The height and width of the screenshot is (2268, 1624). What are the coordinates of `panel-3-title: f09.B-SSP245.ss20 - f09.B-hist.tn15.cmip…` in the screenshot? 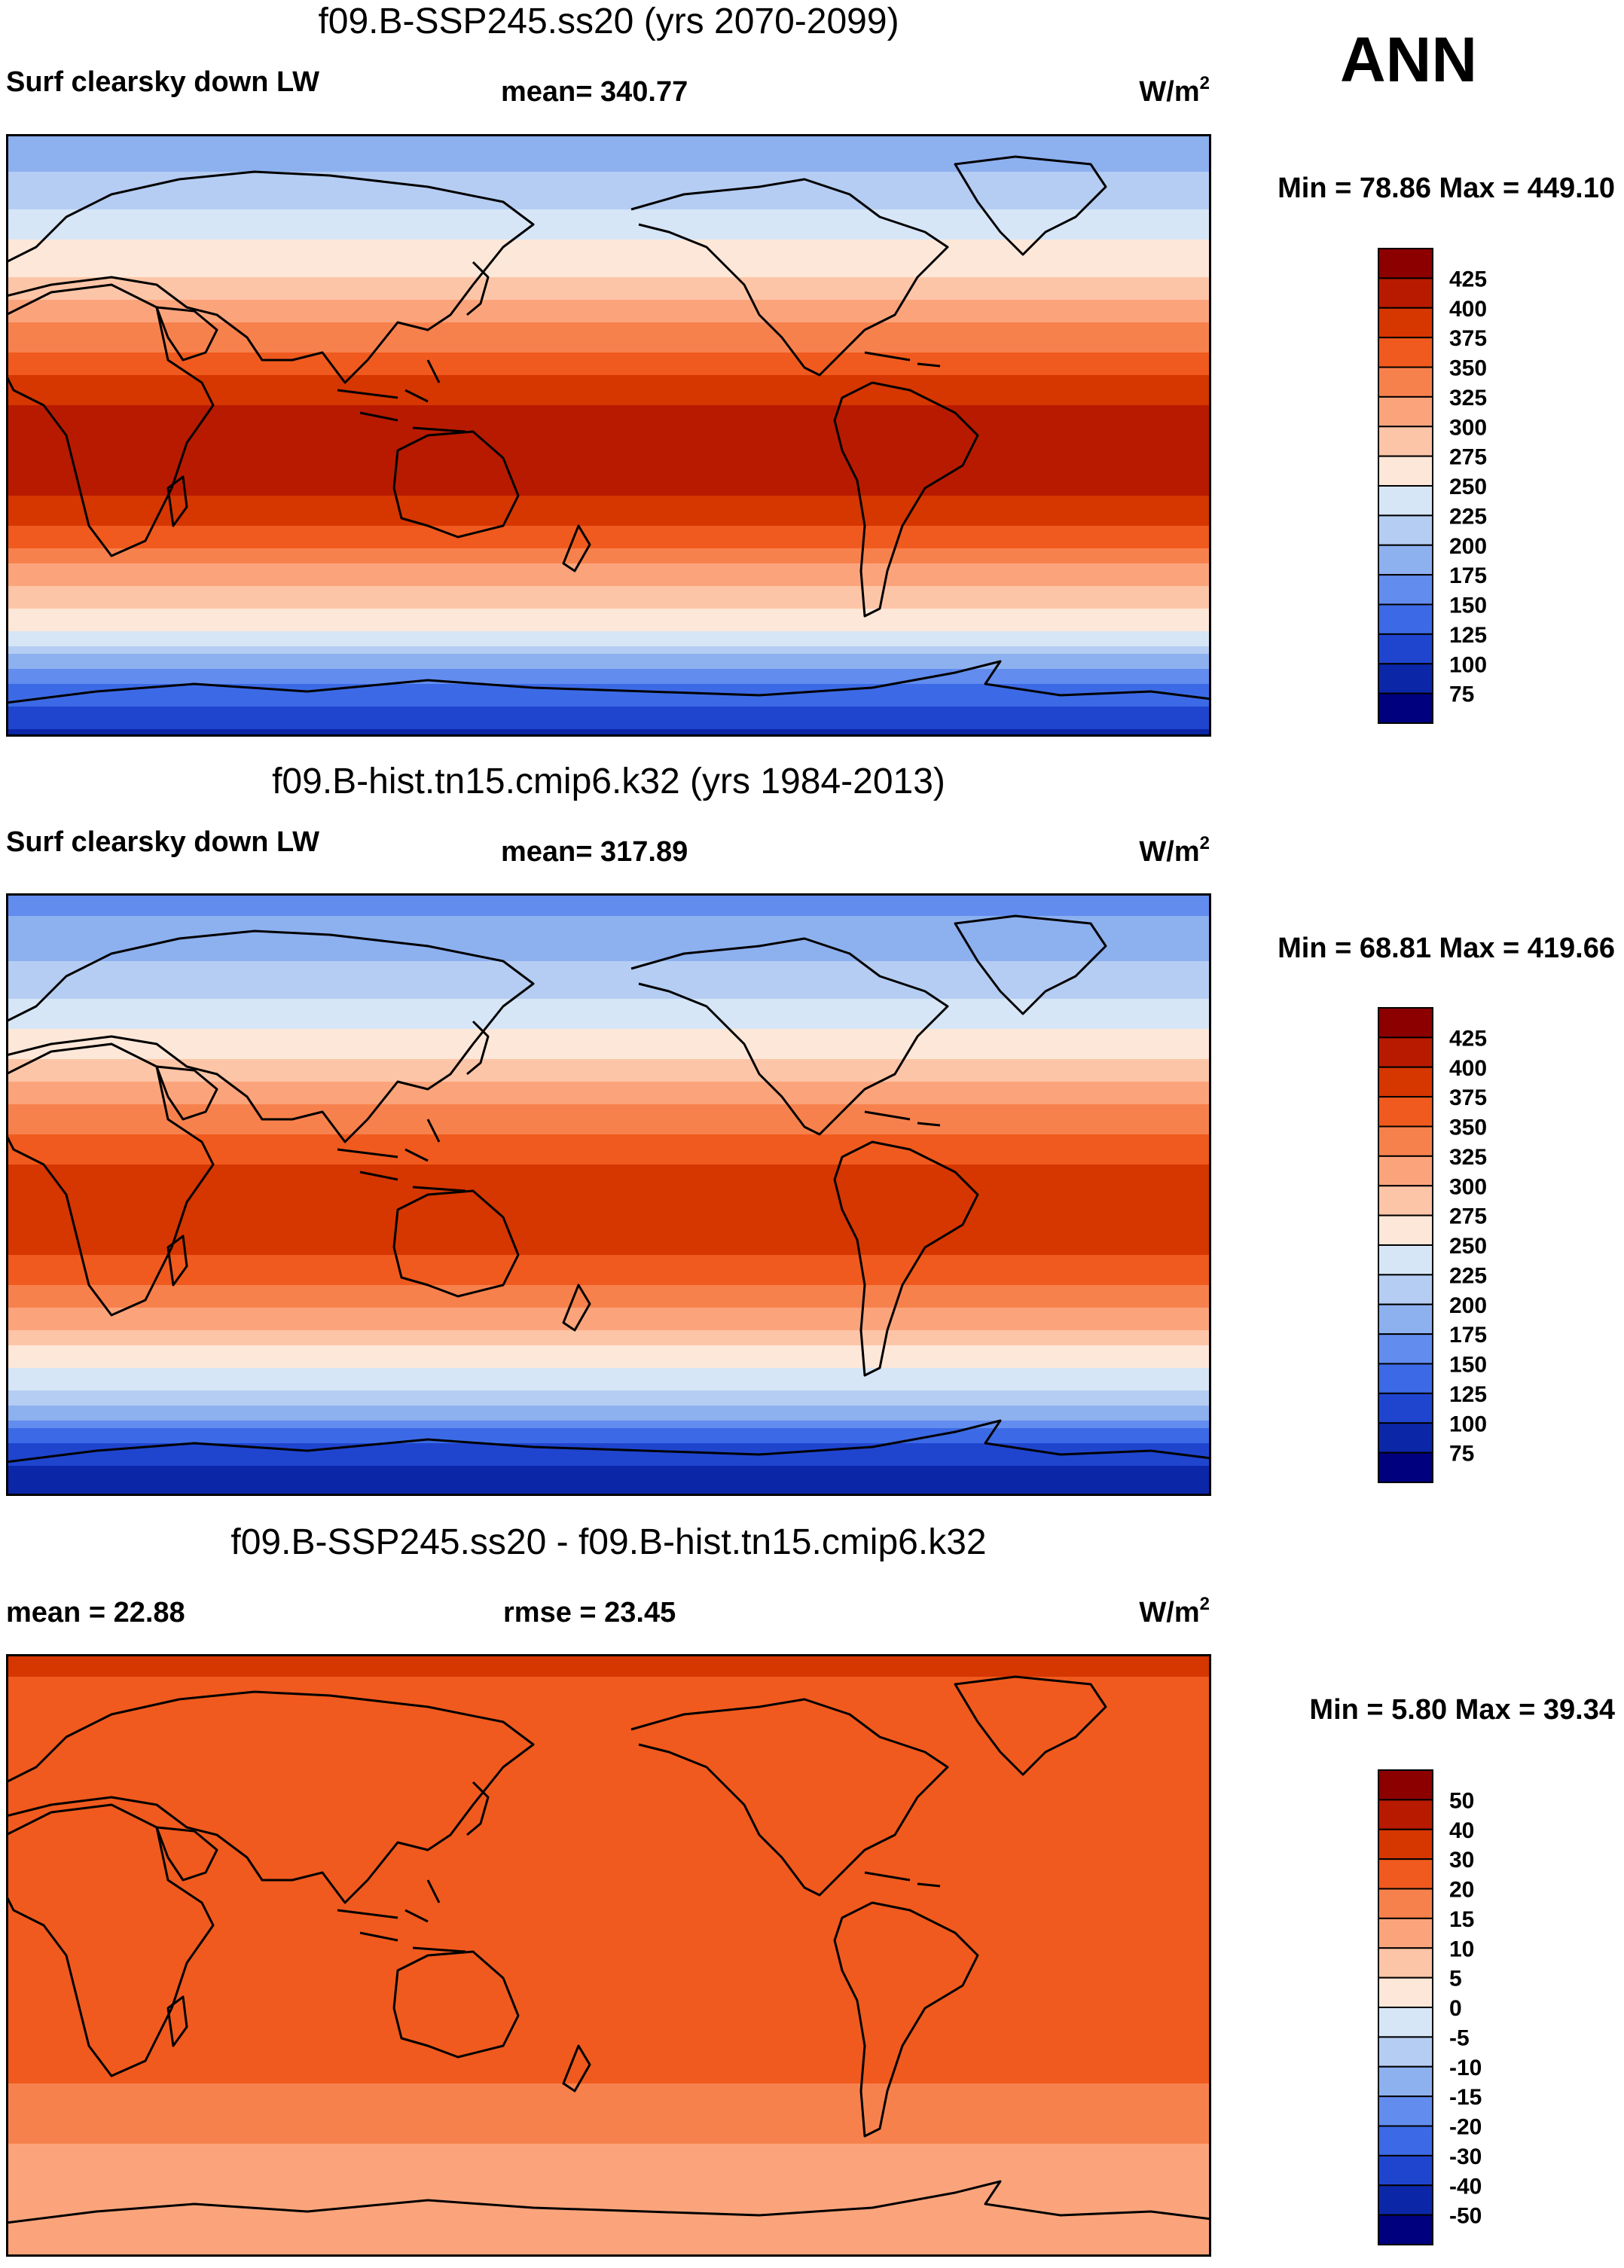 It's located at (608, 1542).